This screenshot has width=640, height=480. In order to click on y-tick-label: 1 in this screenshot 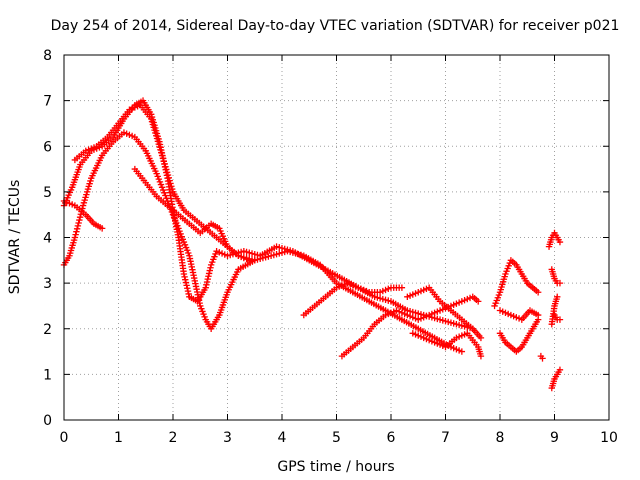, I will do `click(47, 375)`.